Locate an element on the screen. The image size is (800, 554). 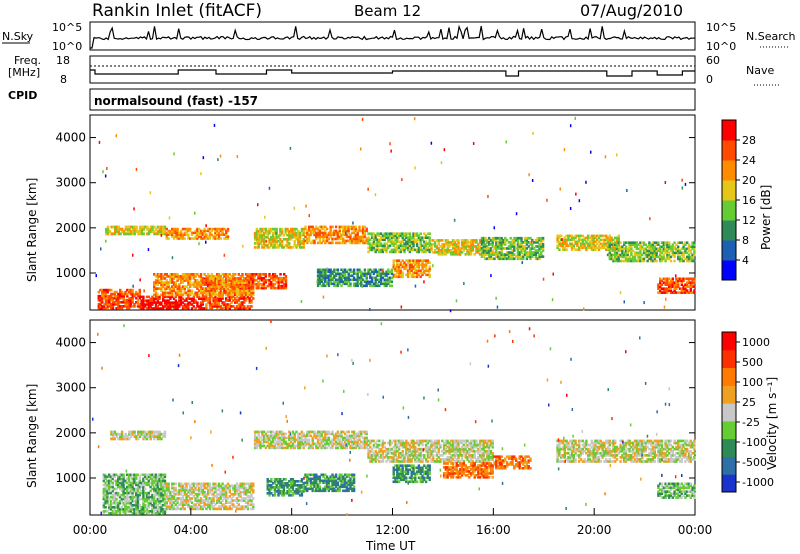
colorbar-swatch is located at coordinates (729, 270).